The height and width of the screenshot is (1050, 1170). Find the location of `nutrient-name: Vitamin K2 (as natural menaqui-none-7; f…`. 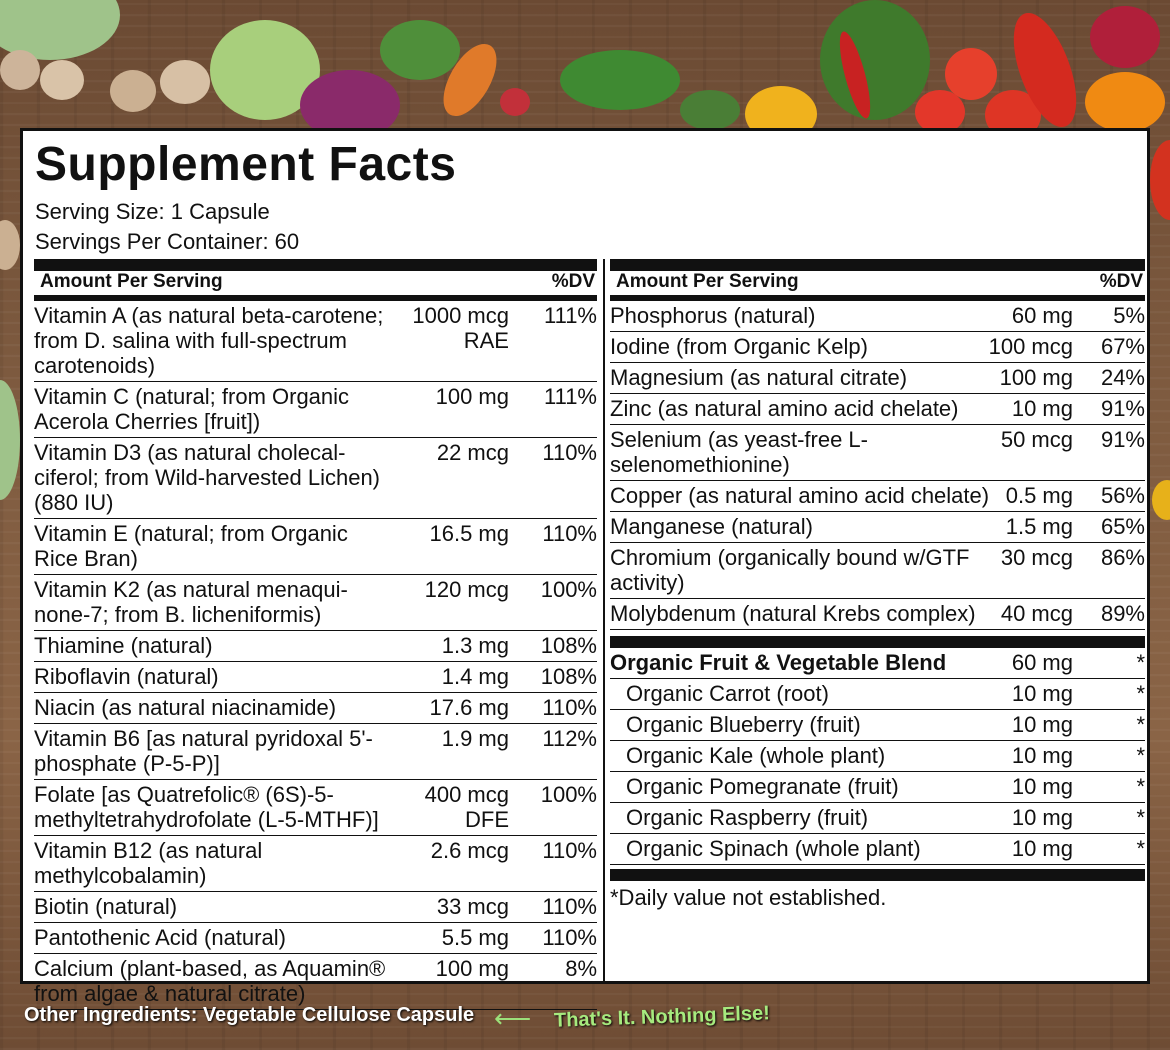

nutrient-name: Vitamin K2 (as natural menaqui-none-7; f… is located at coordinates (191, 602).